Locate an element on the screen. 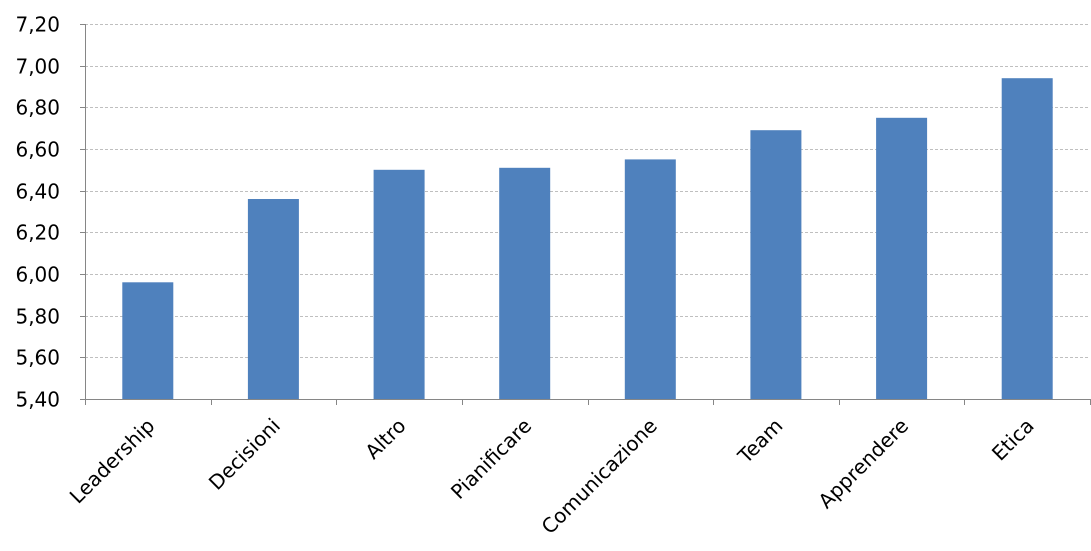 Image resolution: width=1091 pixels, height=551 pixels. y-tick-labels: 5,40 5,60 5,80 6,00 6,20 6,40 6,60 6,80 7,00 7,20 is located at coordinates (37, 212).